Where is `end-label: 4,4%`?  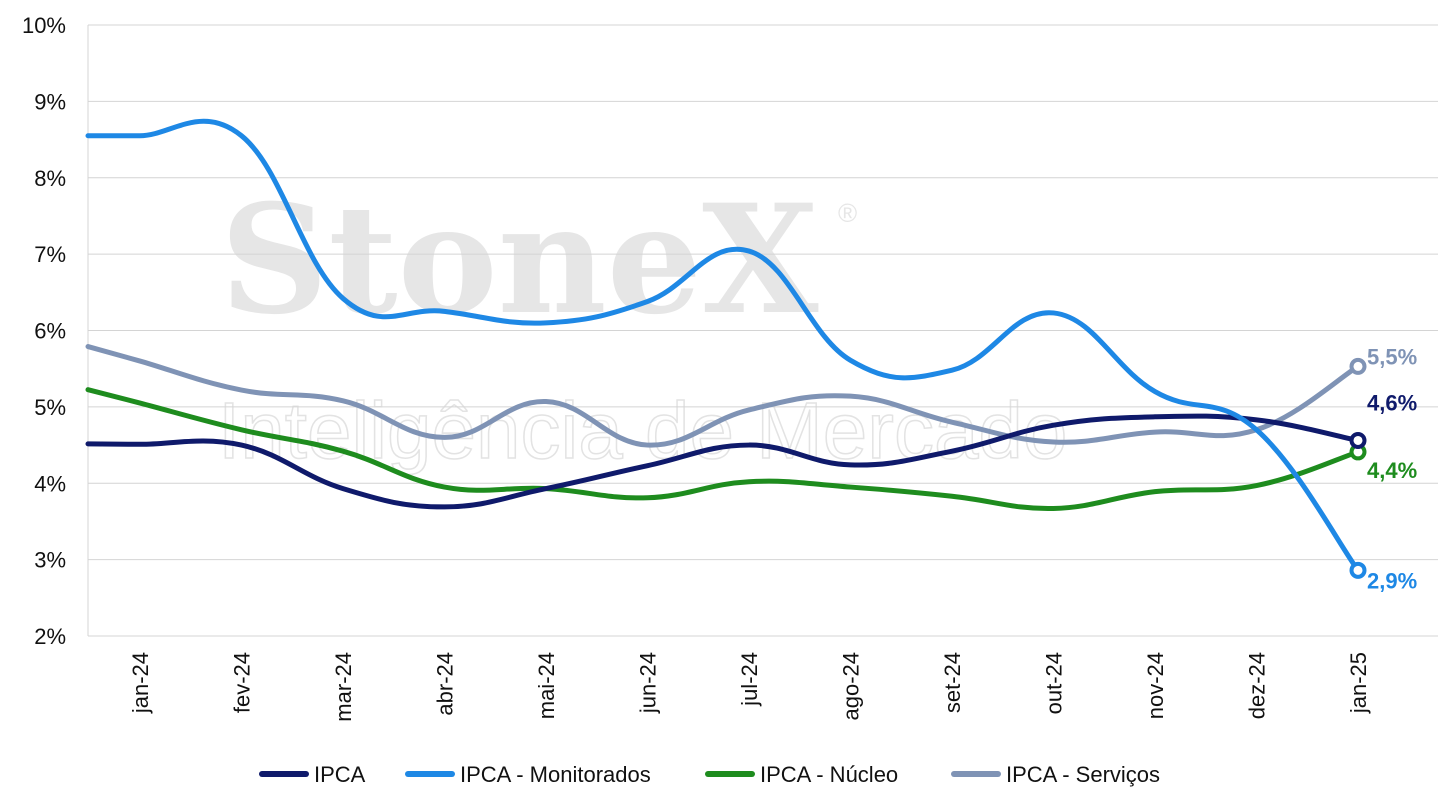
end-label: 4,4% is located at coordinates (1392, 470).